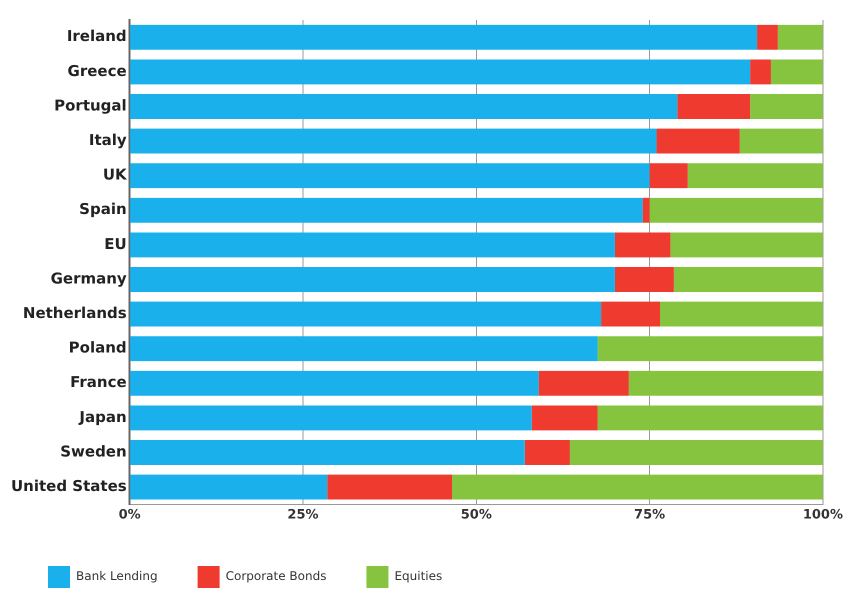 This screenshot has height=609, width=854. What do you see at coordinates (107, 139) in the screenshot?
I see `y-tick-label: Italy` at bounding box center [107, 139].